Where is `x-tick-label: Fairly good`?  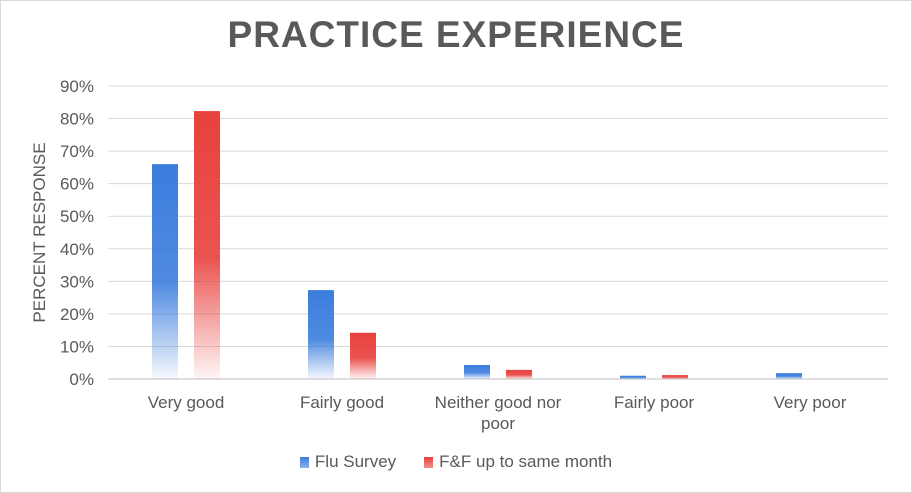
x-tick-label: Fairly good is located at coordinates (342, 402).